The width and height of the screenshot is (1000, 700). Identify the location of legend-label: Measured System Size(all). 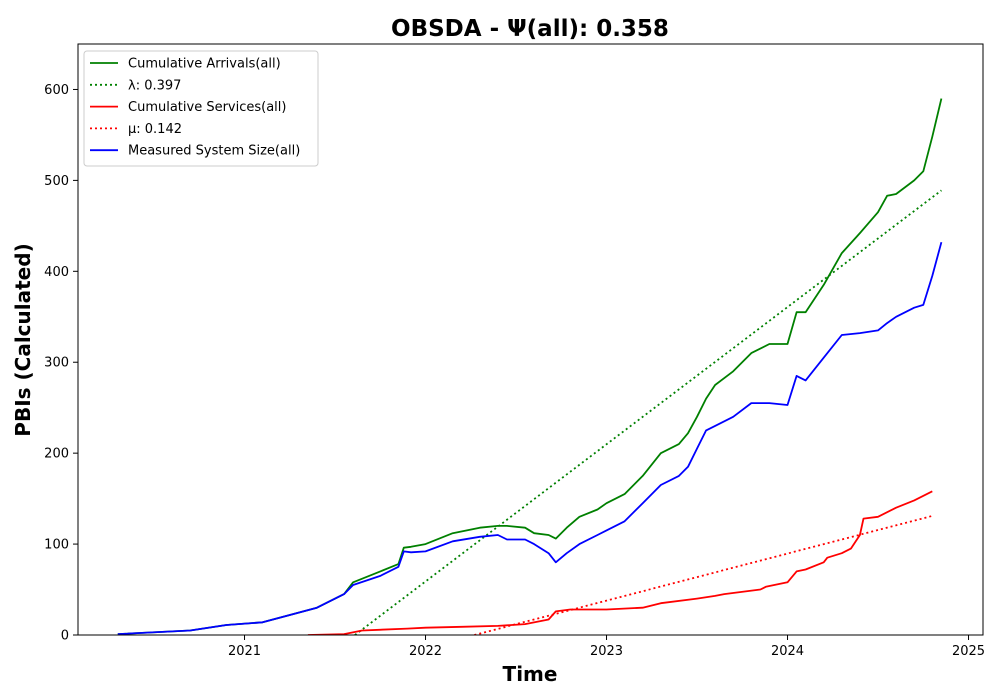
(214, 151).